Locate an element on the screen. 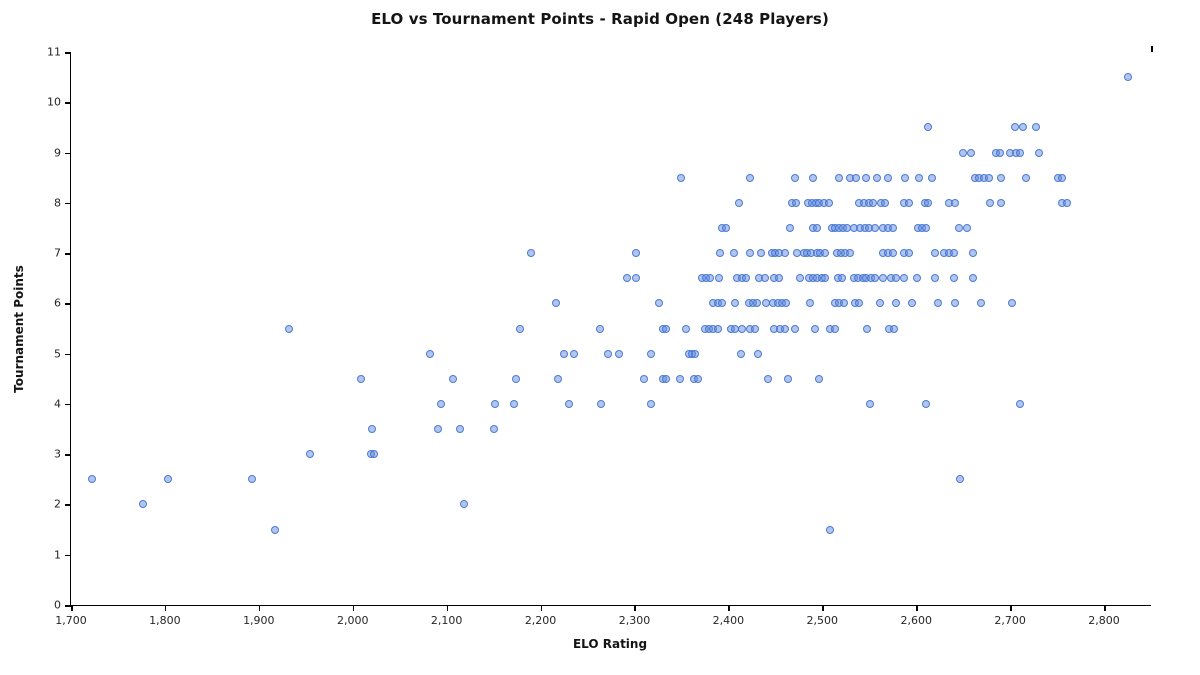 The width and height of the screenshot is (1200, 675). x-axis-tick-label: 2,600 is located at coordinates (916, 620).